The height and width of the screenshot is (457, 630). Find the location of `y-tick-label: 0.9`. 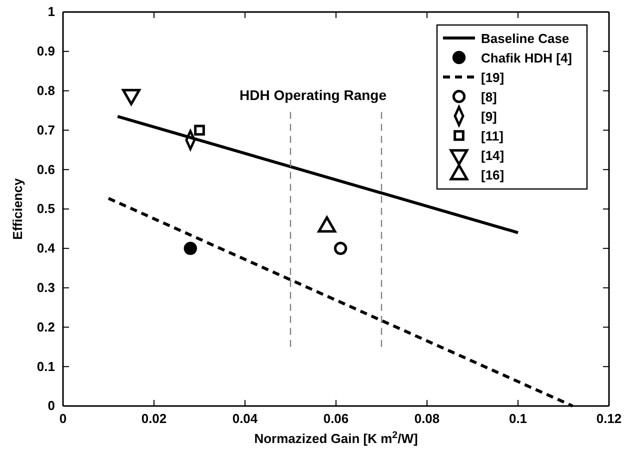

y-tick-label: 0.9 is located at coordinates (45, 51).